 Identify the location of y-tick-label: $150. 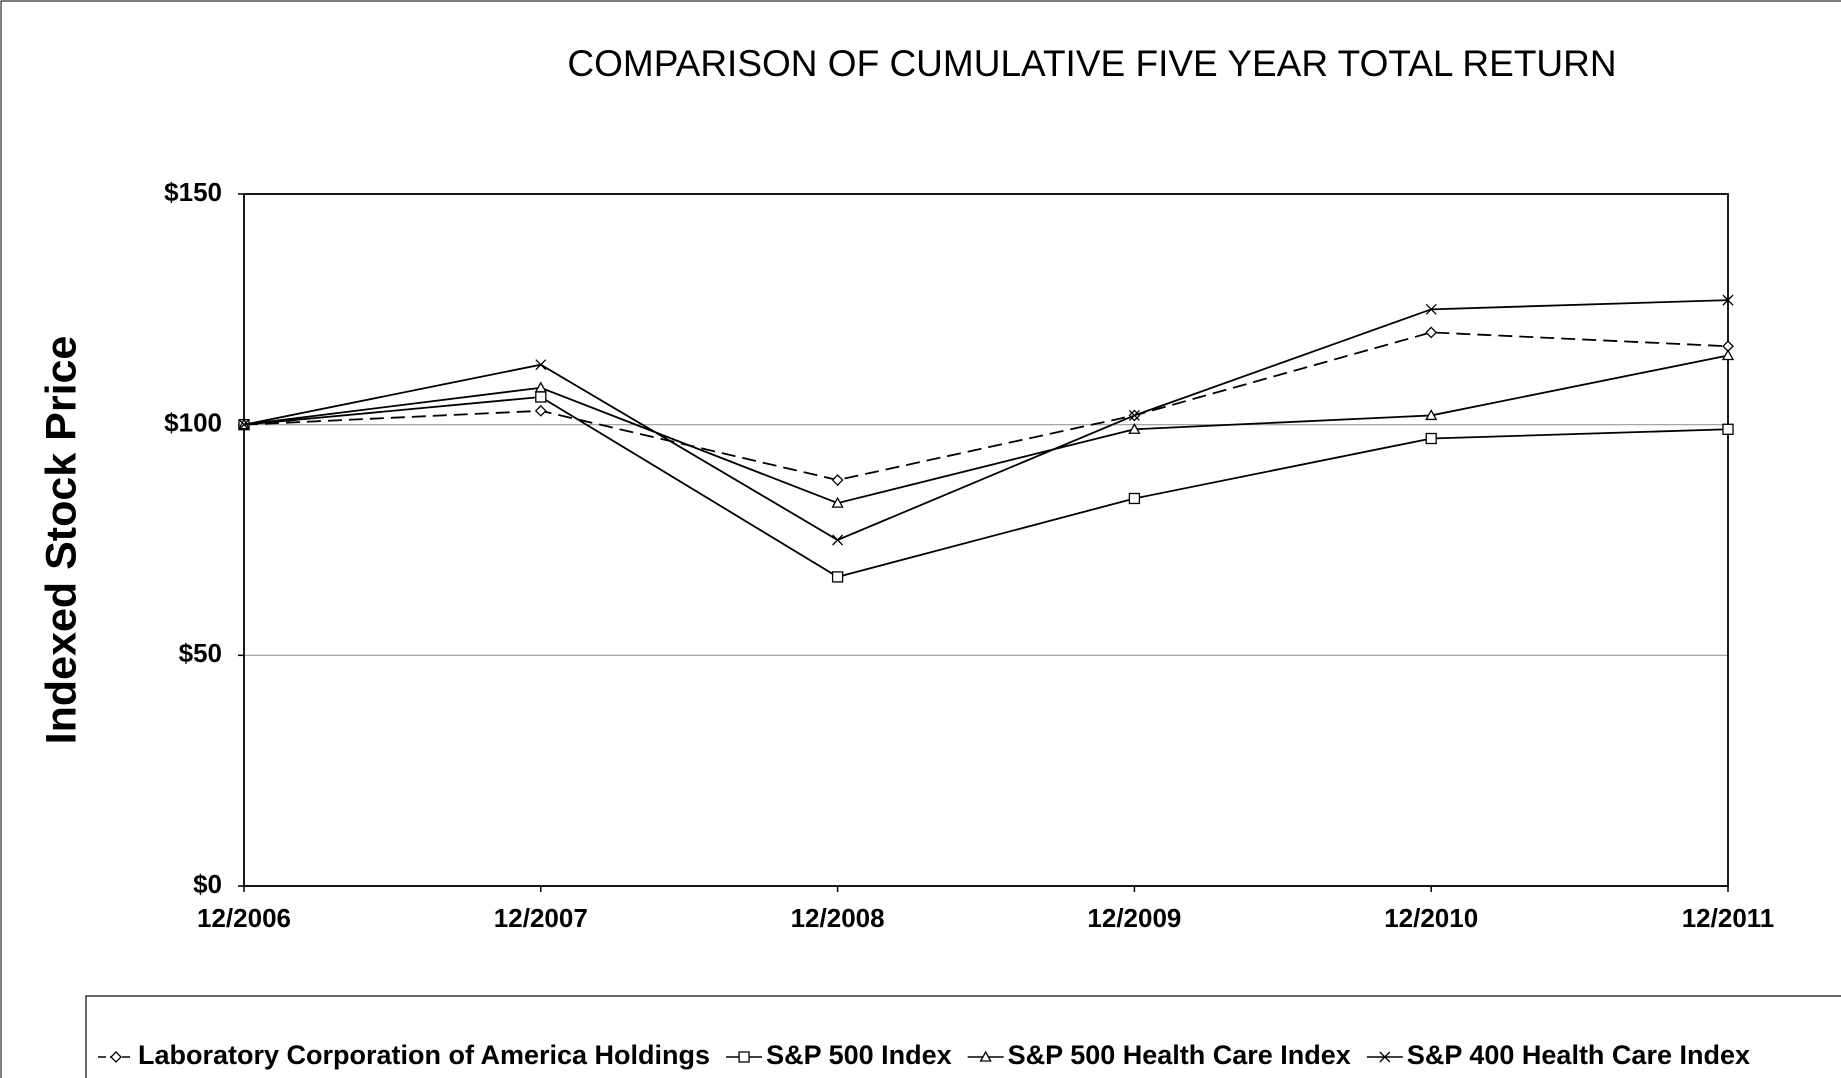
(193, 192).